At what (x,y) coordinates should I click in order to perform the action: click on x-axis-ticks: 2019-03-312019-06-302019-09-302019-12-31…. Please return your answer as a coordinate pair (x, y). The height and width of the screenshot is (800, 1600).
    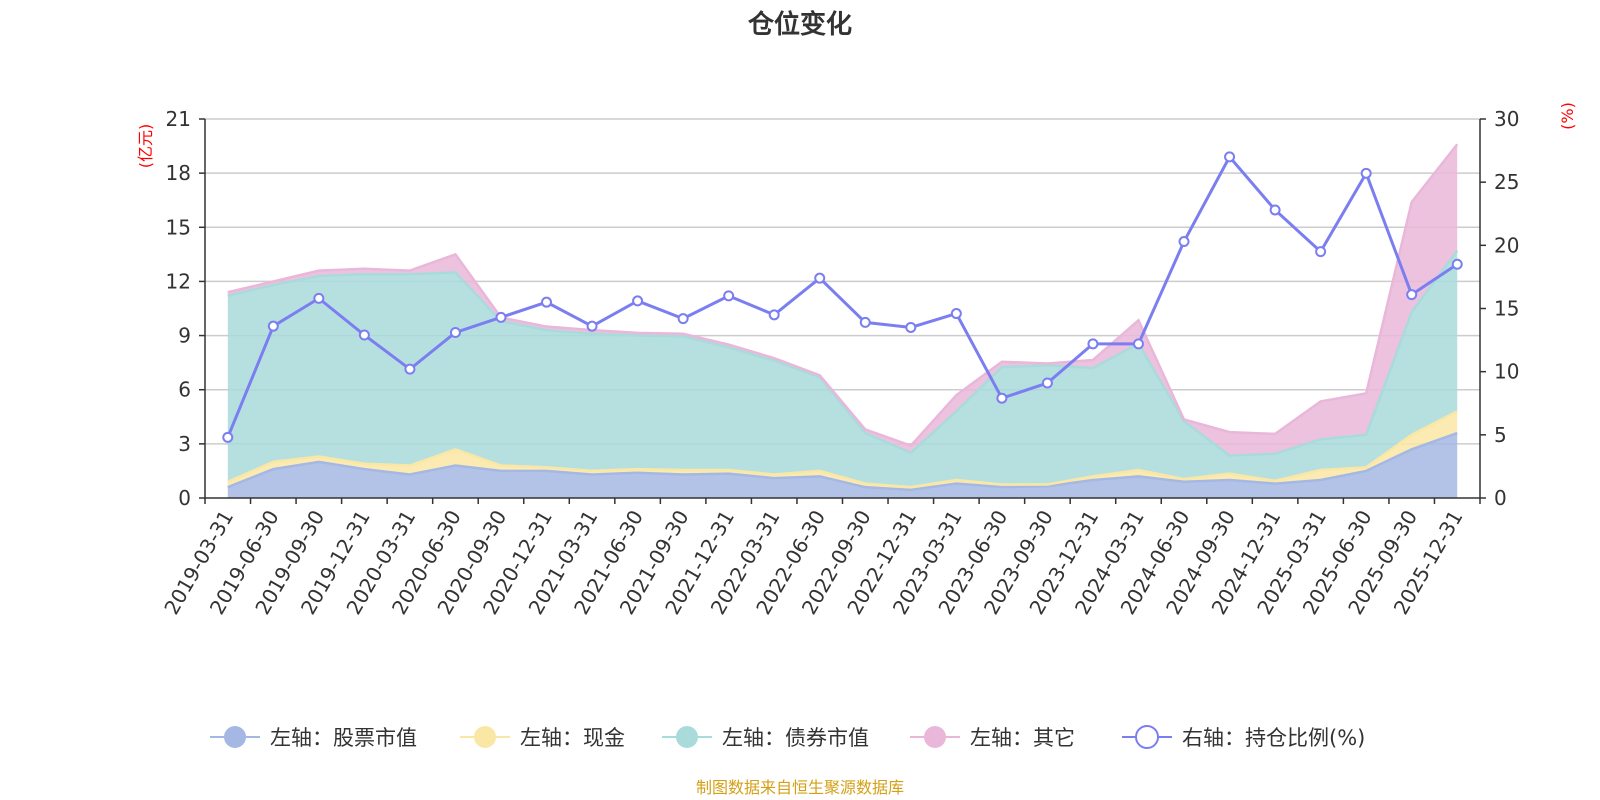
    Looking at the image, I should click on (820, 558).